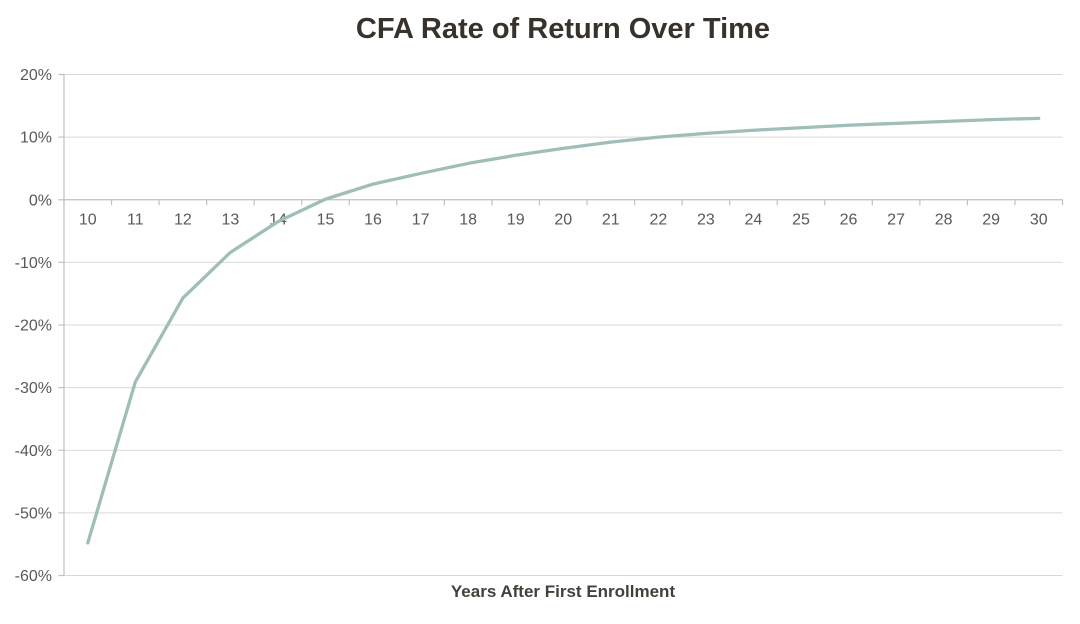 The width and height of the screenshot is (1080, 624). I want to click on x-tick-label: 12, so click(183, 219).